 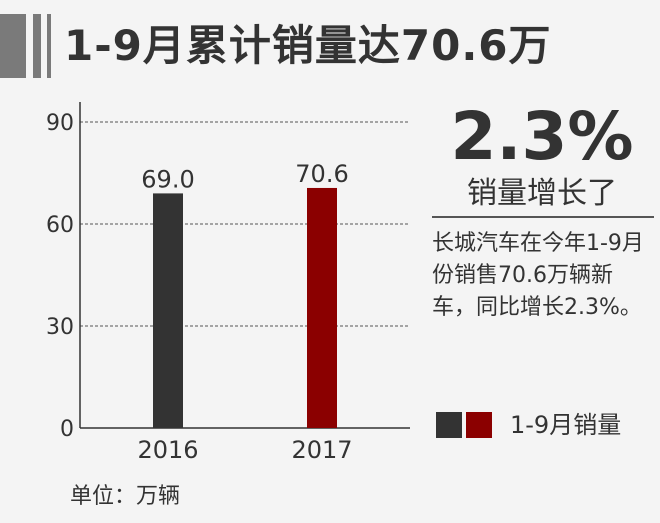 What do you see at coordinates (538, 275) in the screenshot?
I see `description-text: 长城汽车在今年1-9月份销售70.6万辆新车，同比增长2.3%。` at bounding box center [538, 275].